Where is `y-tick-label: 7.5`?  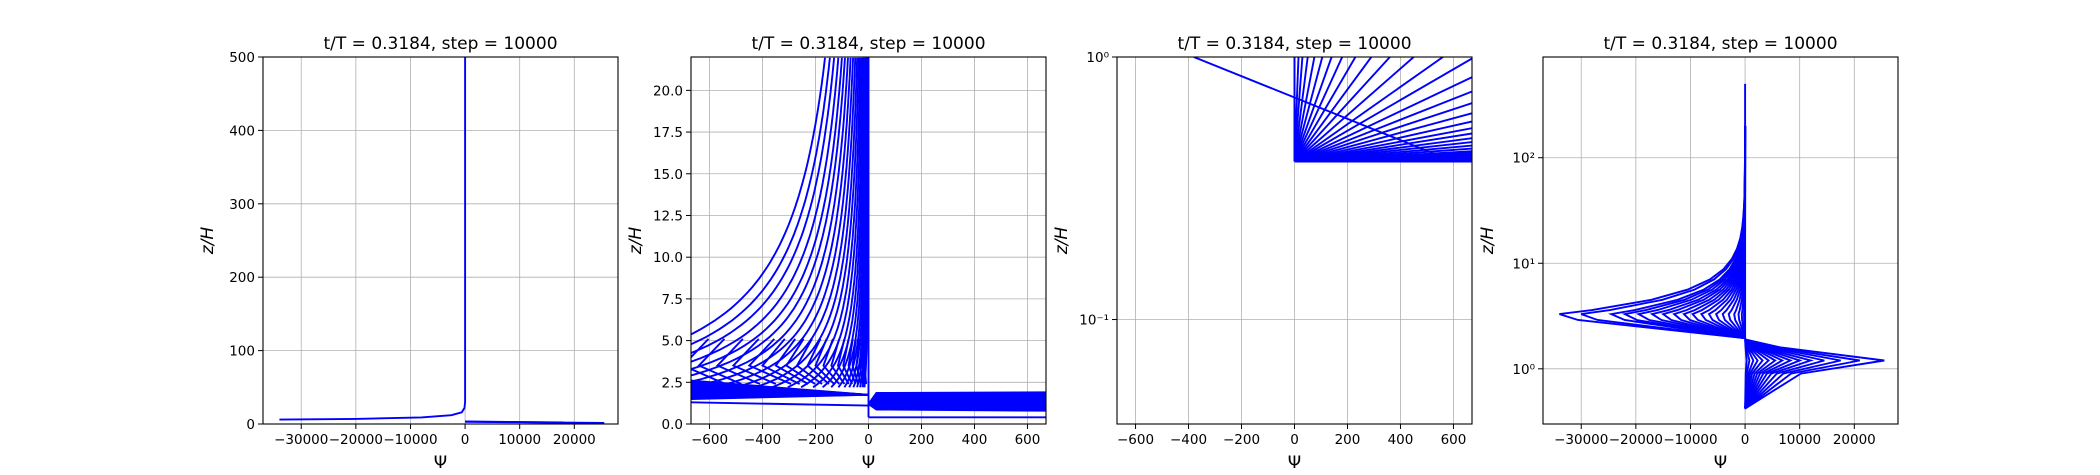 y-tick-label: 7.5 is located at coordinates (672, 300).